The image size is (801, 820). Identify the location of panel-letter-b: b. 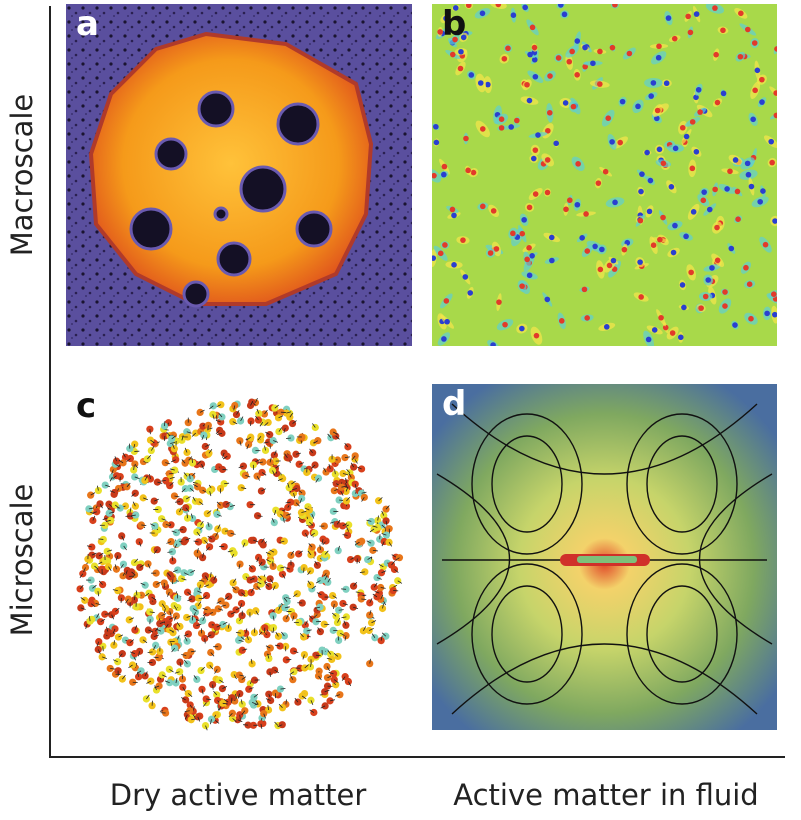
(454, 24).